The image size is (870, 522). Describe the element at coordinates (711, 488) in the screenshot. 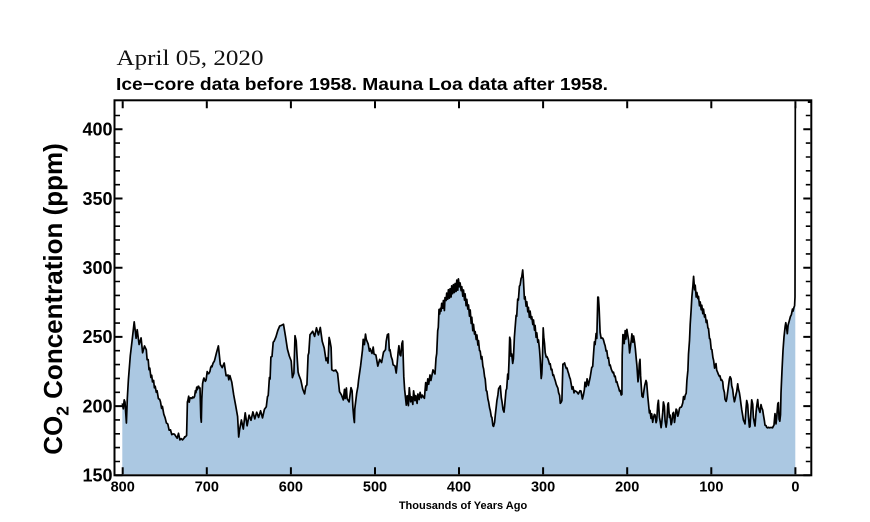

I see `svg-text: 100` at that location.